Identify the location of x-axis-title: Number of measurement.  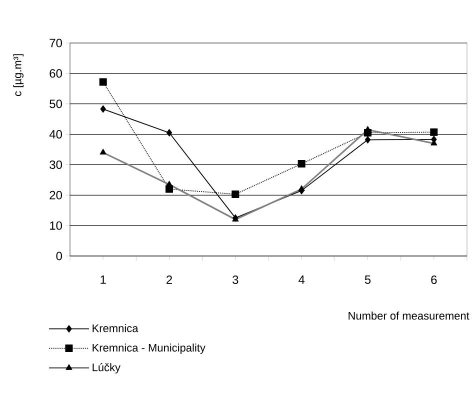
(409, 316).